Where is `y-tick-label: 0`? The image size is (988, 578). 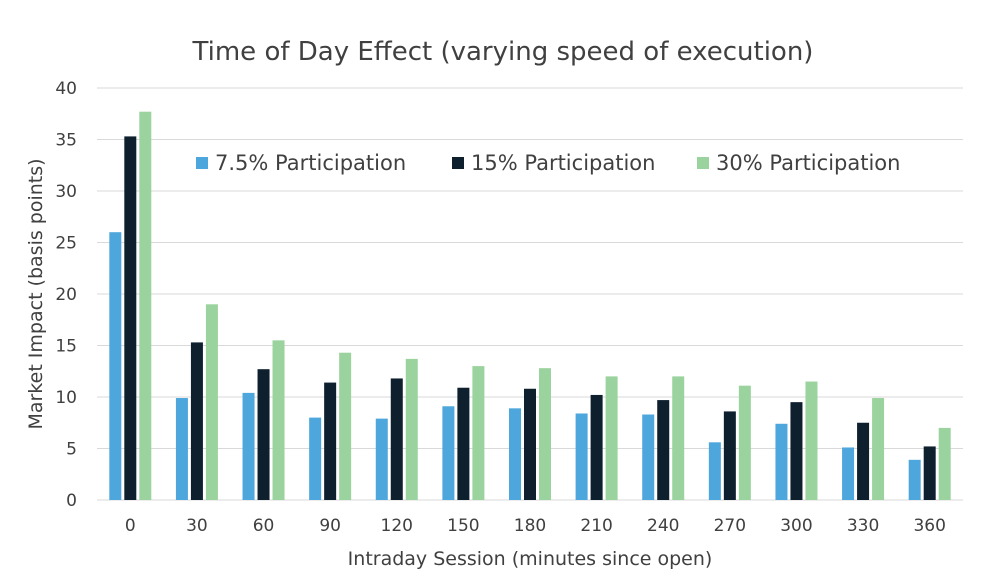
y-tick-label: 0 is located at coordinates (71, 501).